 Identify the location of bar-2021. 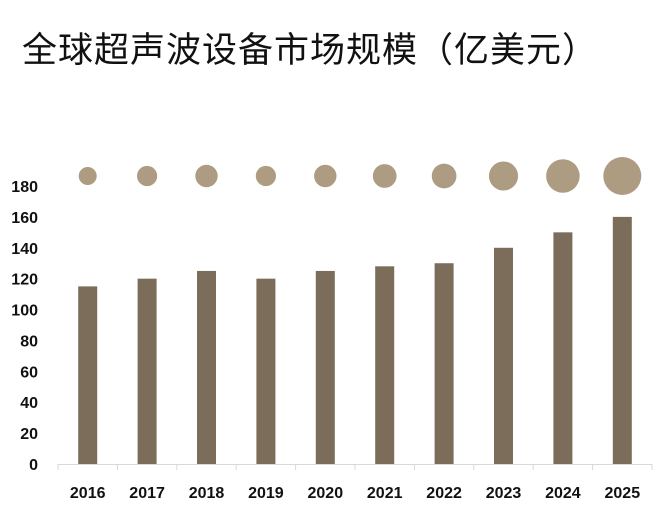
(385, 365).